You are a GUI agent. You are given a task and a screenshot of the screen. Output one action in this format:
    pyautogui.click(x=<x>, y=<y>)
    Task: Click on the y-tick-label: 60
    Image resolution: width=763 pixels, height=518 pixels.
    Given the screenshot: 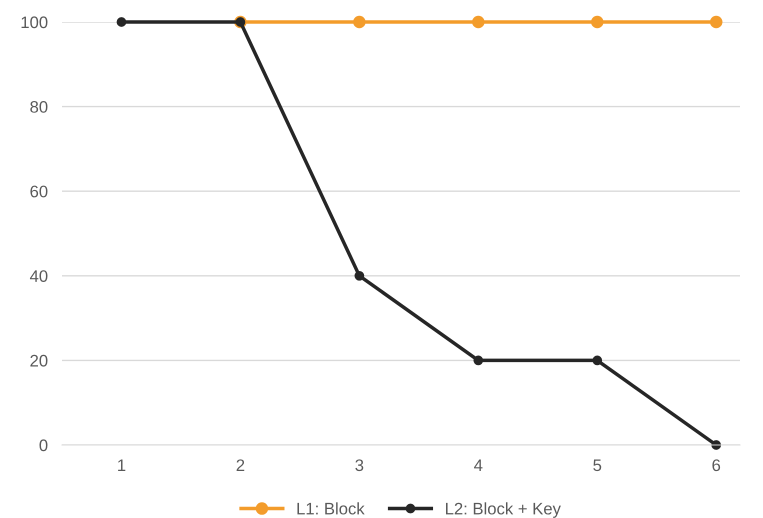 What is the action you would take?
    pyautogui.click(x=39, y=192)
    